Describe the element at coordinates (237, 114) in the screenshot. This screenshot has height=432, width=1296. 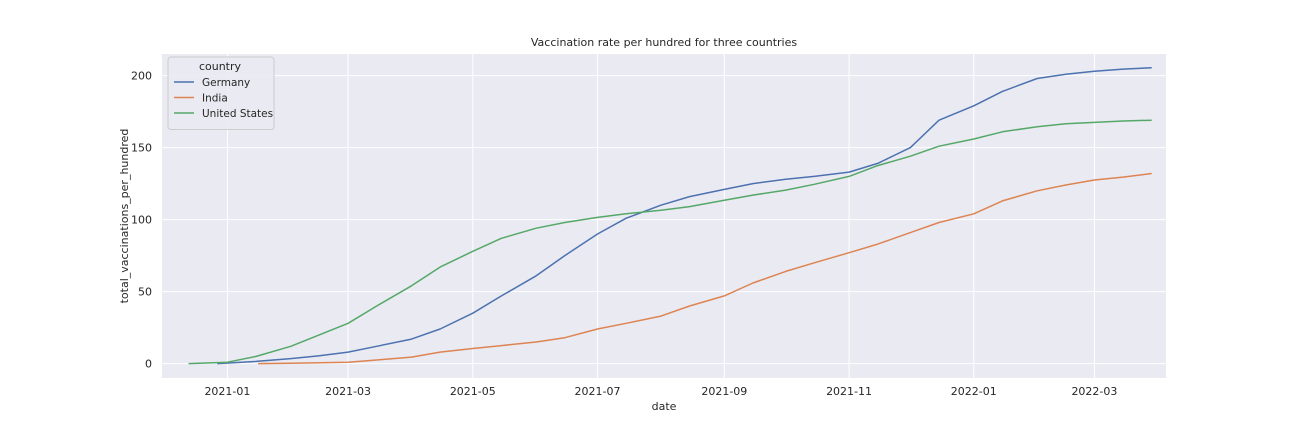
I see `legend-label-united-states: United States` at that location.